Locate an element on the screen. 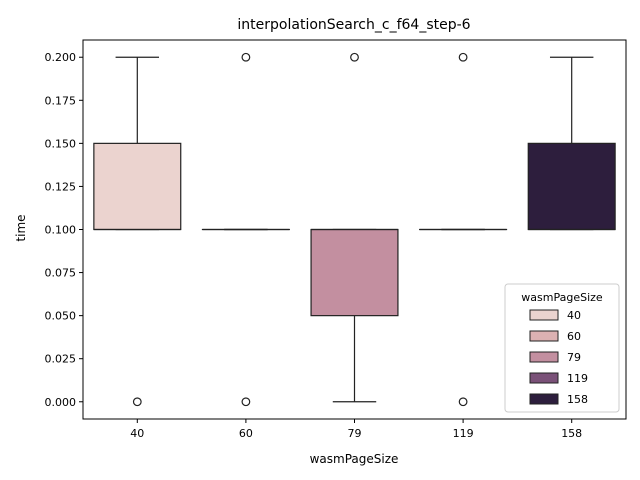 The image size is (640, 480). legend-item-60: 60 is located at coordinates (555, 336).